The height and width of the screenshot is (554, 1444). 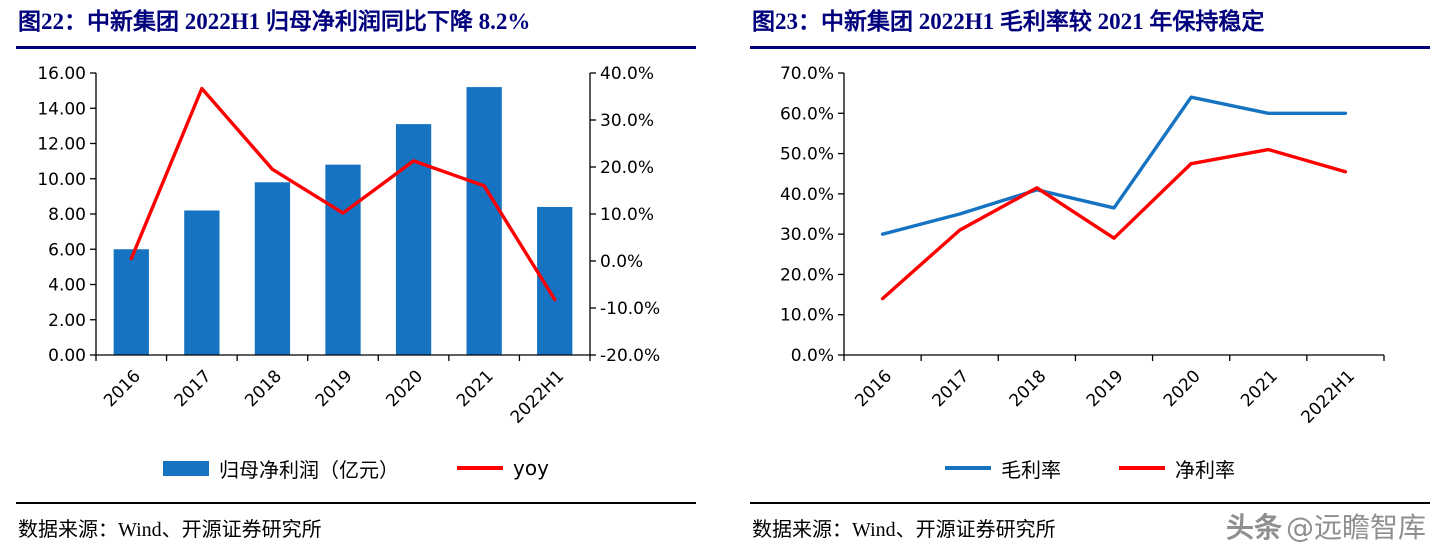 I want to click on legend-item-yoy: yoy, so click(x=503, y=468).